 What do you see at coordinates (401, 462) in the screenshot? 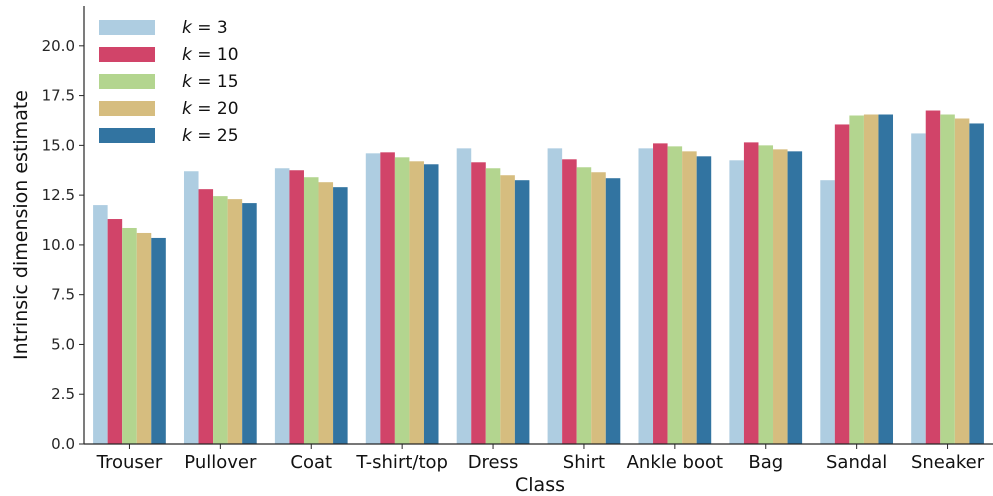
I see `x-tick-label: T-shirt/top` at bounding box center [401, 462].